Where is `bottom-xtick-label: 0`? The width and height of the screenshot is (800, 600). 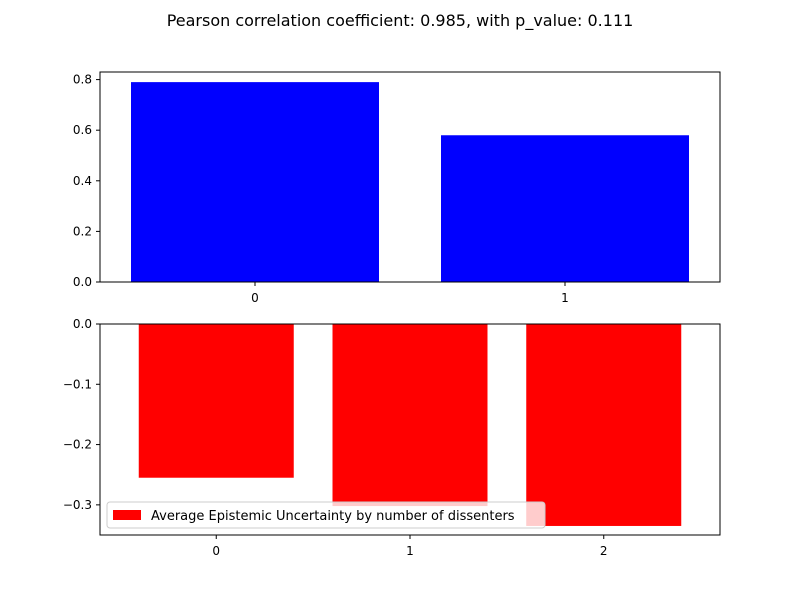 bottom-xtick-label: 0 is located at coordinates (216, 551).